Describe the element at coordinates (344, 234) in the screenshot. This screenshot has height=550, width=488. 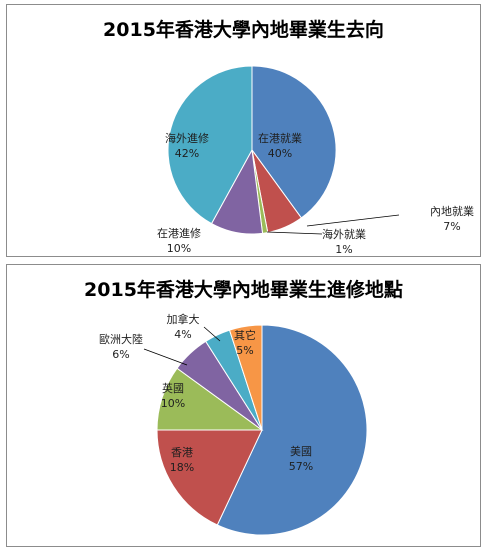
I see `slice-label-3: 海外就業` at that location.